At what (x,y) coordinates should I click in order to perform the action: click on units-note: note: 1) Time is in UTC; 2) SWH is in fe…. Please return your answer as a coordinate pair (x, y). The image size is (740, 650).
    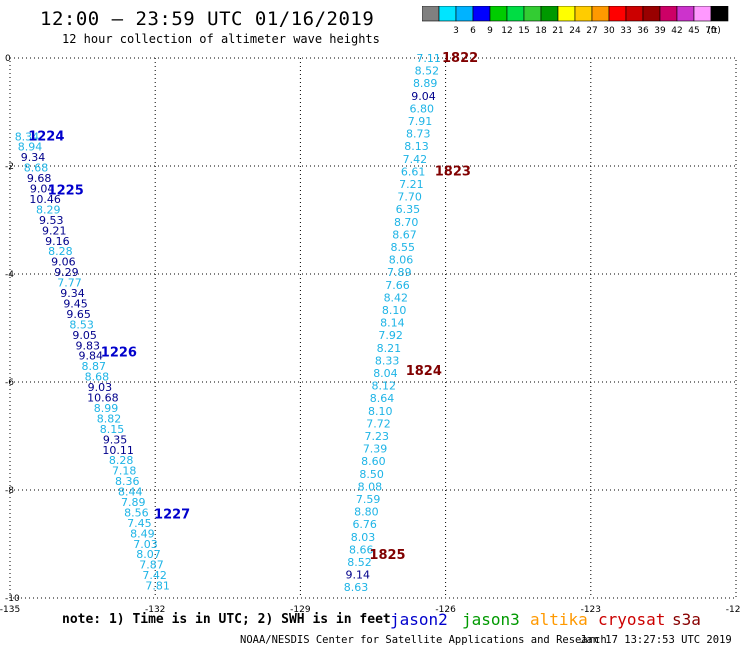
    Looking at the image, I should click on (226, 619).